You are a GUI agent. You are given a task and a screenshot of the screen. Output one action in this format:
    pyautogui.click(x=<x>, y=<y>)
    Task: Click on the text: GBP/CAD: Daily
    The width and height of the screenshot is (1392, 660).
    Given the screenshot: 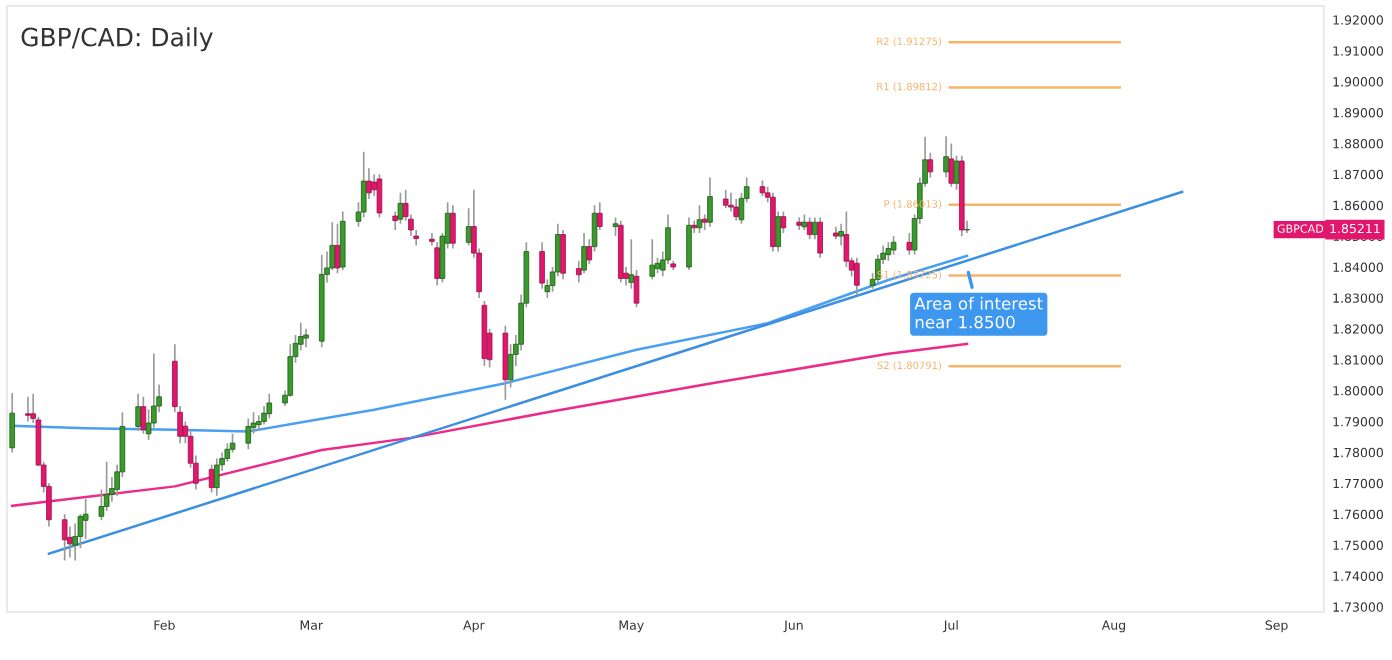 What is the action you would take?
    pyautogui.click(x=117, y=39)
    